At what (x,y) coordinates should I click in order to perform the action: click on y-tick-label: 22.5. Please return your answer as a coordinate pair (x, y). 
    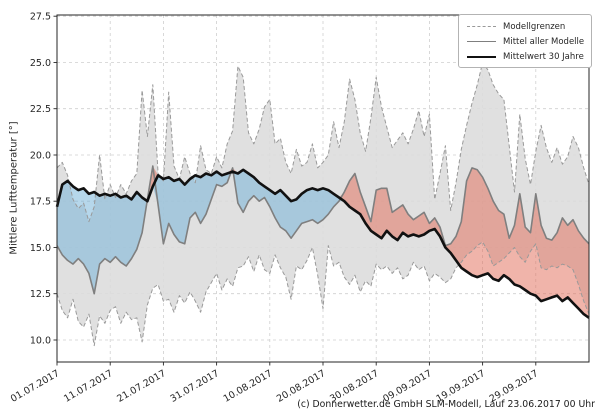
    Looking at the image, I should click on (40, 109).